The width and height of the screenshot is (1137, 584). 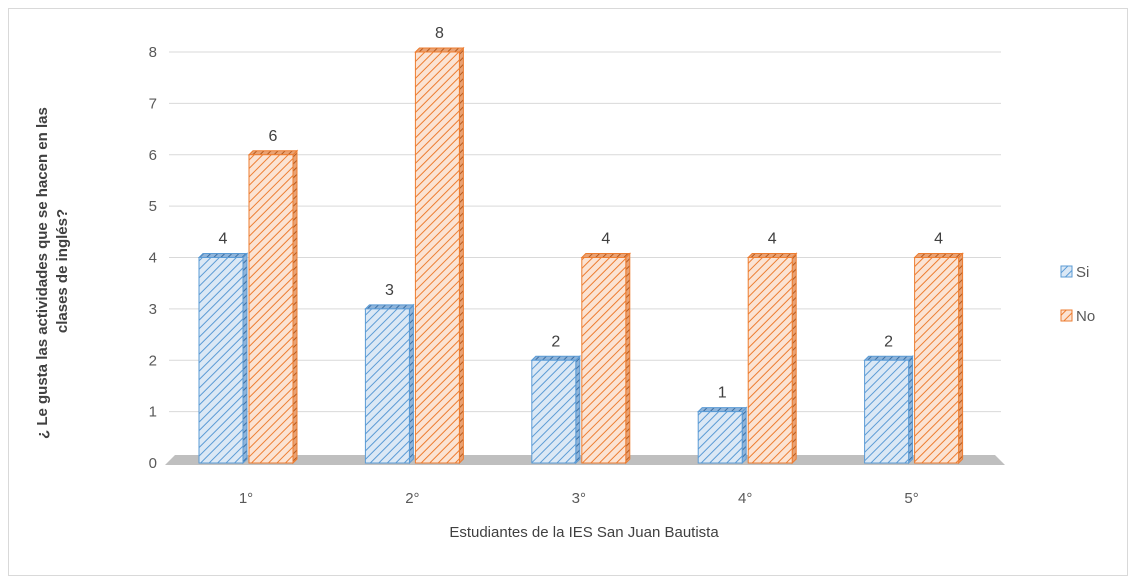 I want to click on legend: Si No, so click(x=1077, y=294).